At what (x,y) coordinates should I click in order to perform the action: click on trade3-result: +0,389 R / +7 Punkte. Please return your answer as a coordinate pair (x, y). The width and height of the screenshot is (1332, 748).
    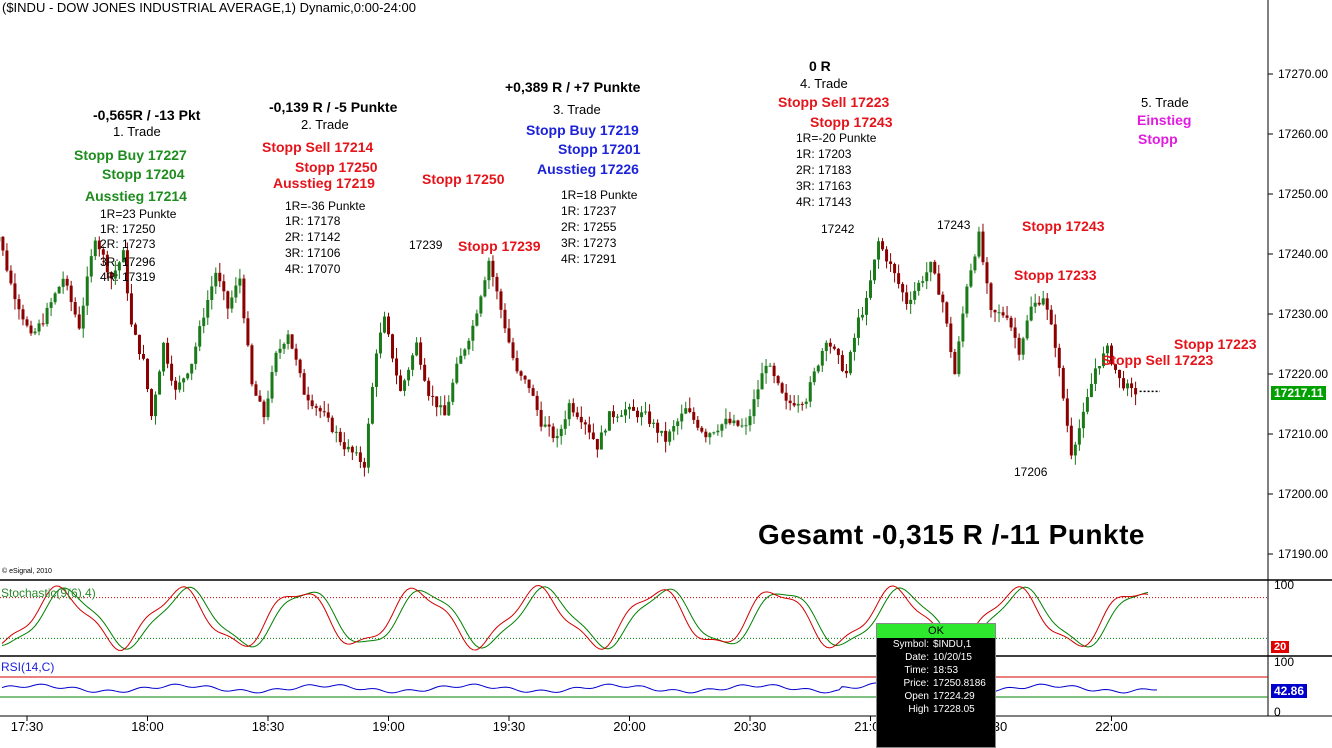
    Looking at the image, I should click on (572, 87).